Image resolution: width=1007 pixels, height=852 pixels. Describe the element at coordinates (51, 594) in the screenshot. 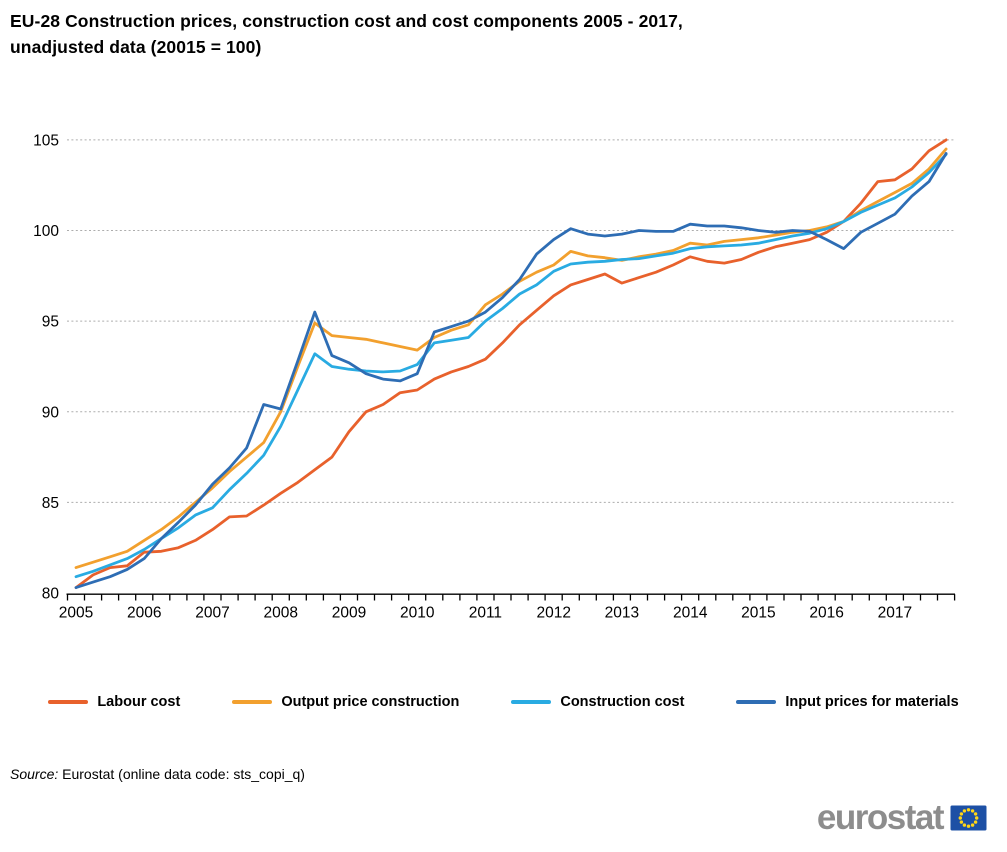

I see `svg-text: 80` at that location.